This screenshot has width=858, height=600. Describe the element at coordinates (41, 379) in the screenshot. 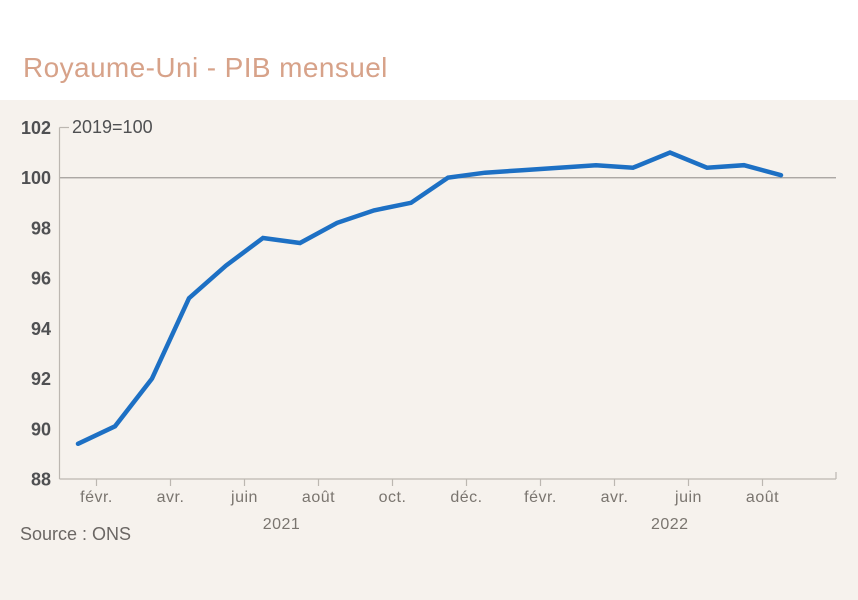

I see `y-axis-label-92: 92` at that location.